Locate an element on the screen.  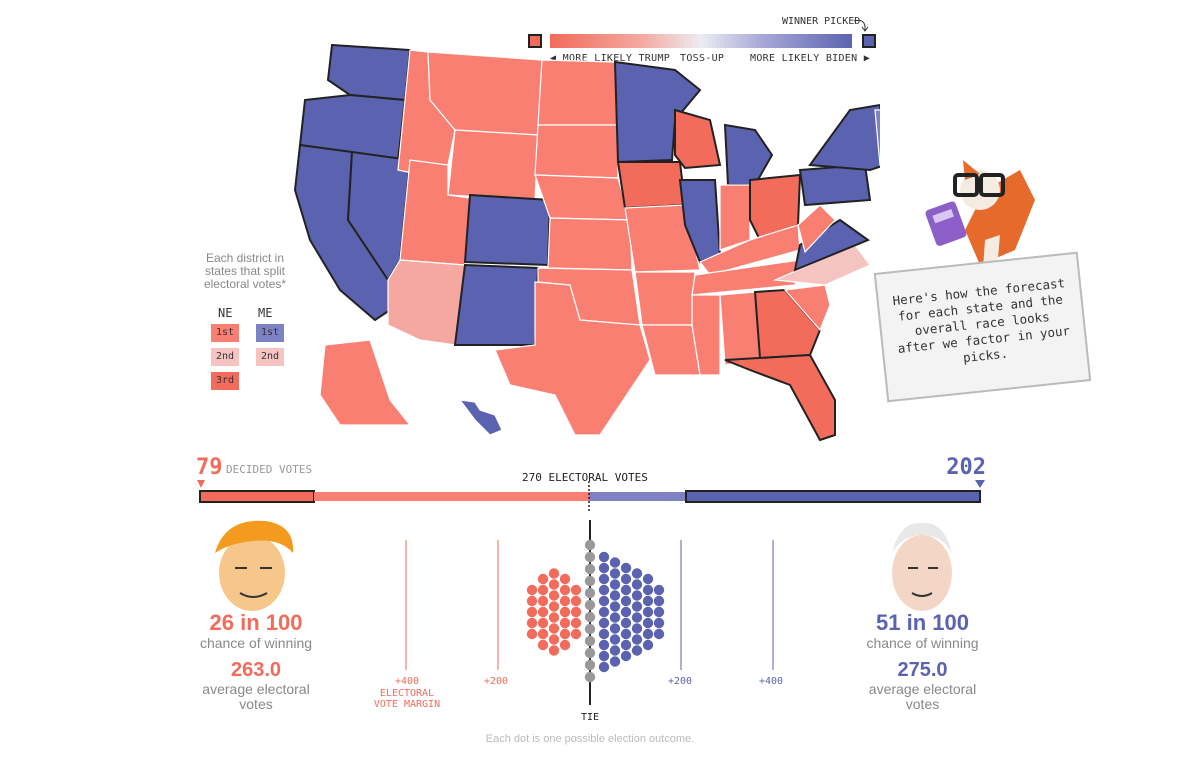
biden-chance: 51 in 100 is located at coordinates (922, 622).